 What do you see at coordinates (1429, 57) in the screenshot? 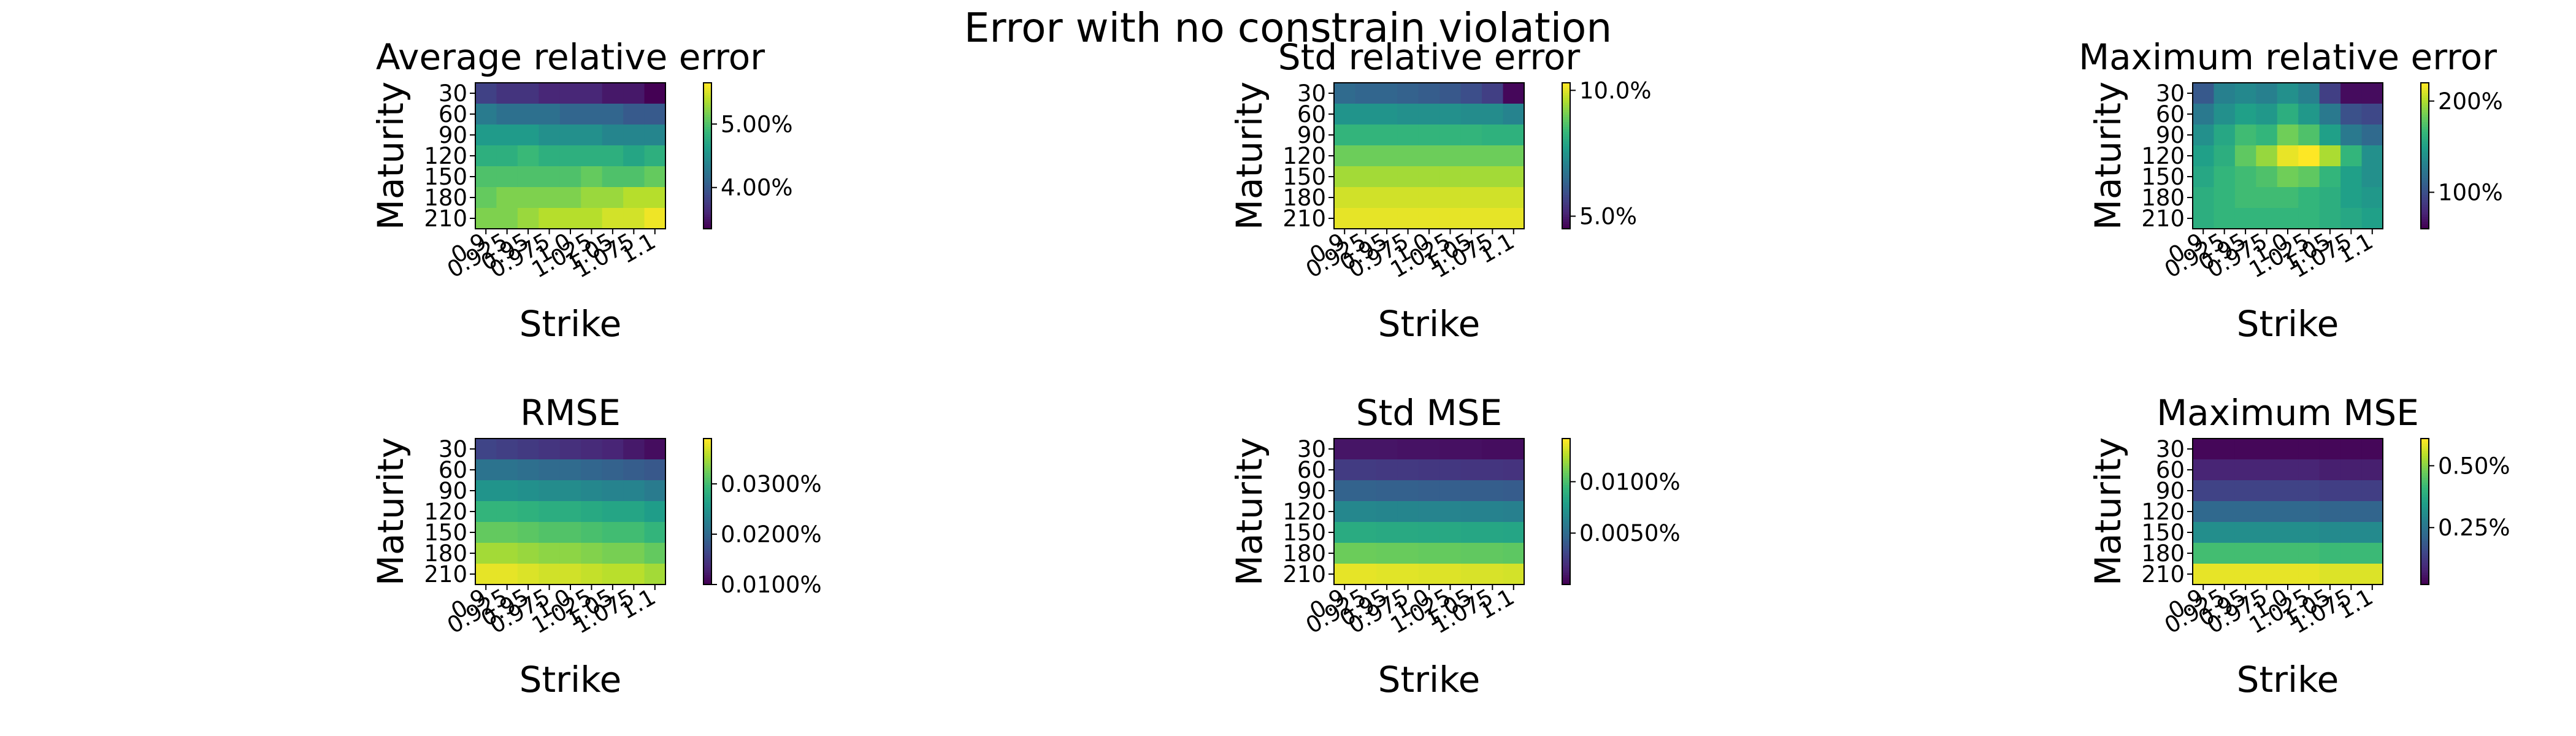
I see `panel-title: Std relative error` at bounding box center [1429, 57].